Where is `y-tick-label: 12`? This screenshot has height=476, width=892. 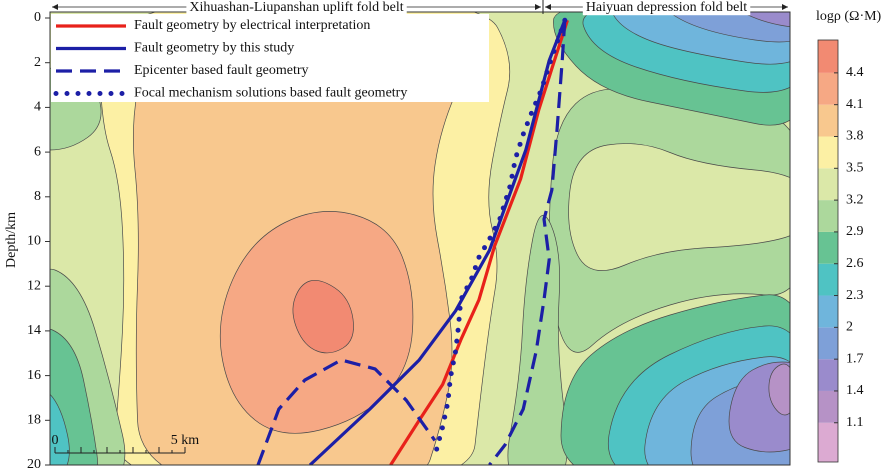
y-tick-label: 12 is located at coordinates (34, 285).